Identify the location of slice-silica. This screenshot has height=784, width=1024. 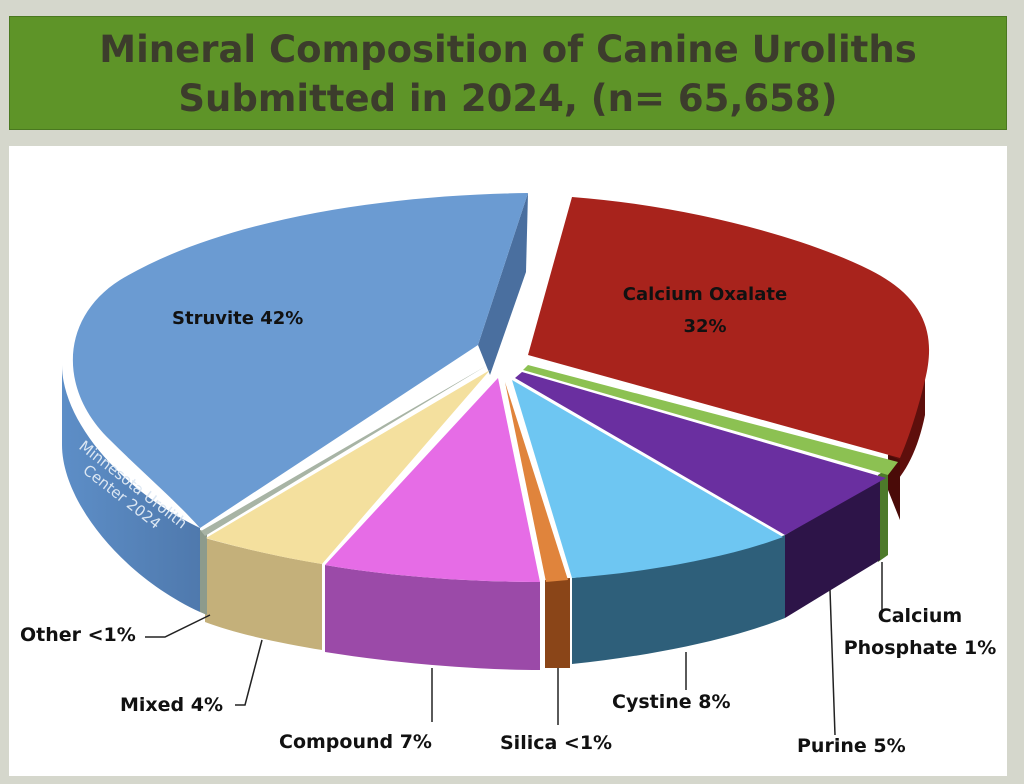
(536, 482).